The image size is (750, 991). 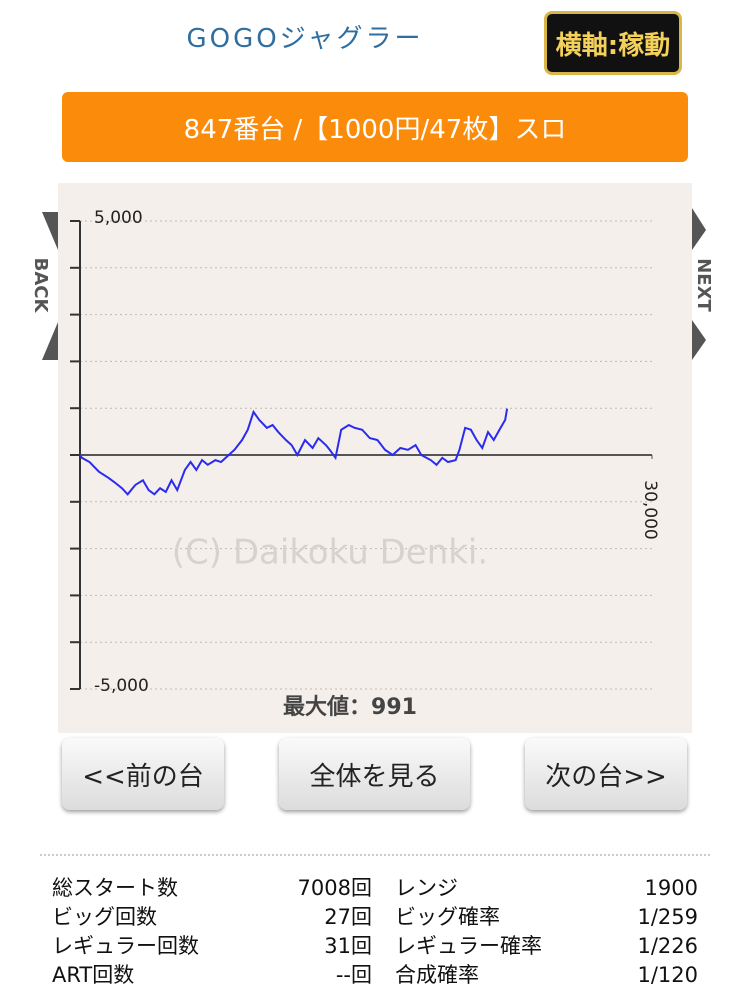 What do you see at coordinates (426, 888) in the screenshot?
I see `table-cell: レンジ` at bounding box center [426, 888].